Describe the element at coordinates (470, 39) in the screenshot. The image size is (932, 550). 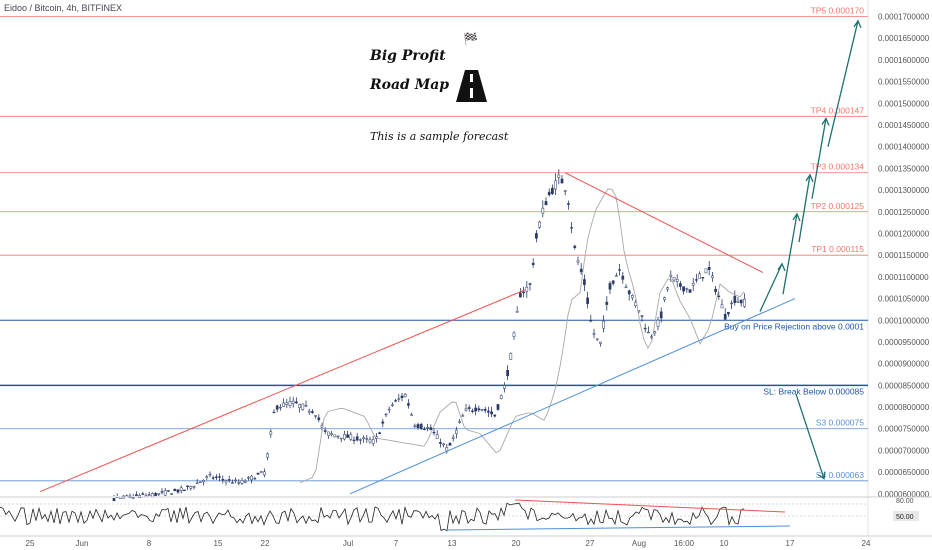
I see `checkered-flag-icon: 🏁` at that location.